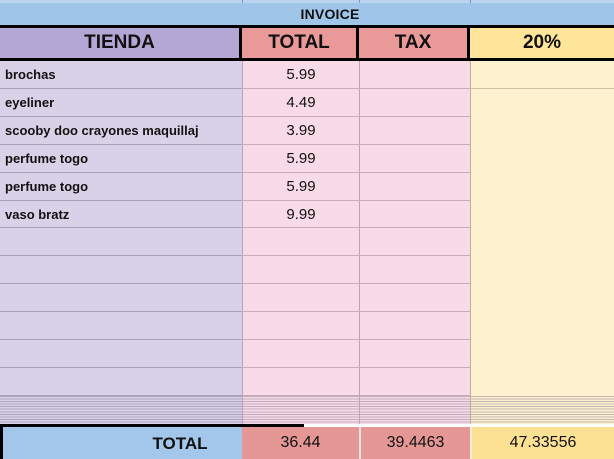 The width and height of the screenshot is (614, 459). Describe the element at coordinates (300, 443) in the screenshot. I see `footer-total-value: 36.44` at that location.